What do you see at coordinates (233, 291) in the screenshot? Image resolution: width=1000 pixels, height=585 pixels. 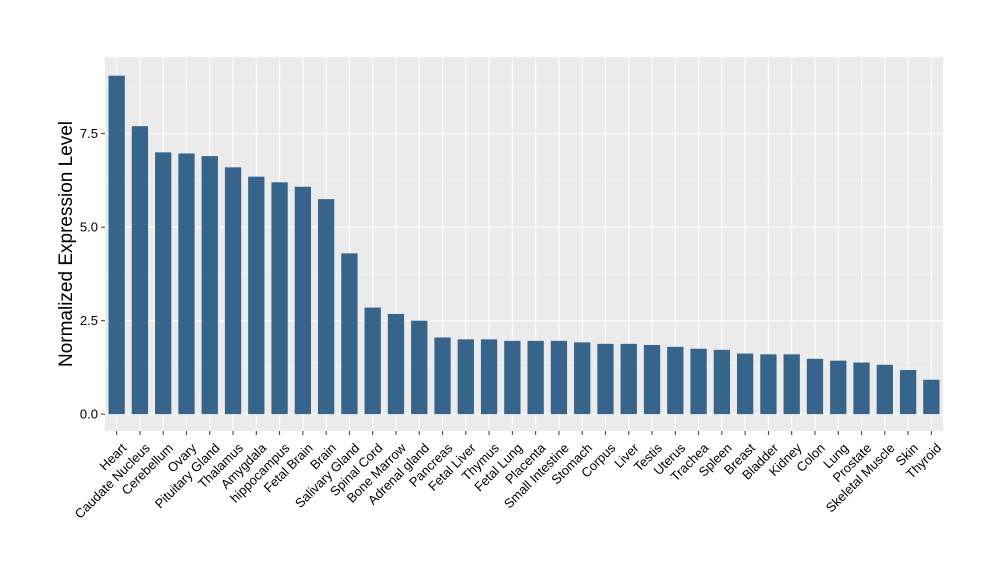 I see `bar-thalamus` at bounding box center [233, 291].